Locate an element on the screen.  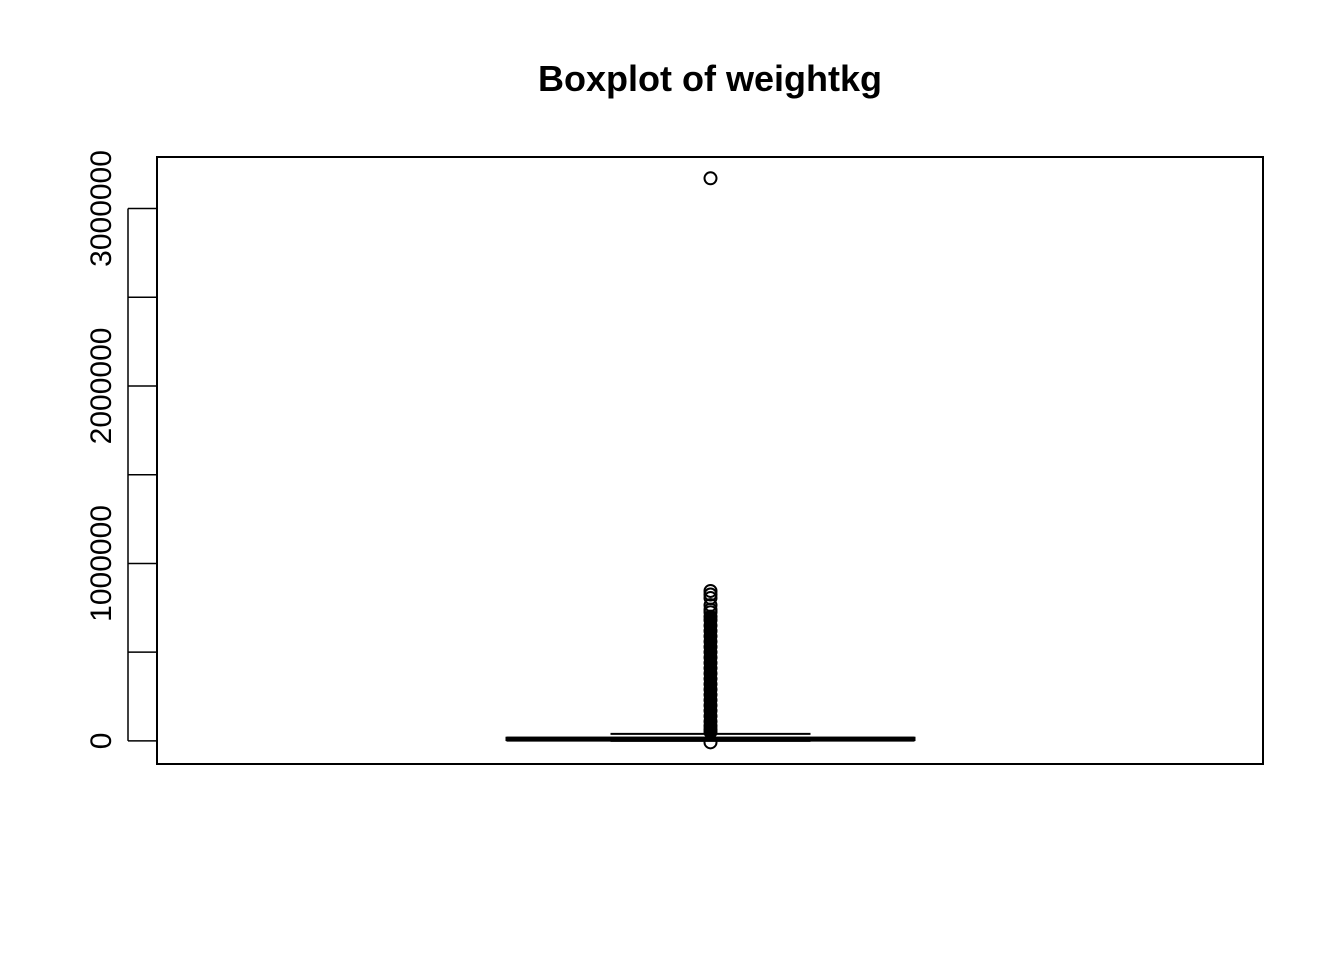
y-tick-label-6: 3000000 is located at coordinates (101, 208).